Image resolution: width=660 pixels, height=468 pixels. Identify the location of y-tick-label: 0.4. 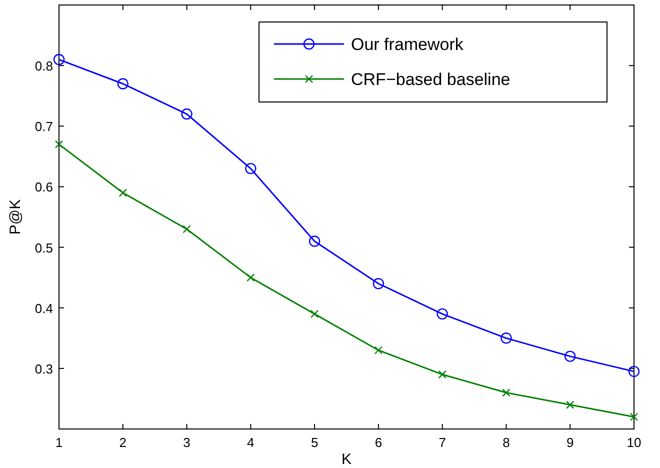
(43, 308).